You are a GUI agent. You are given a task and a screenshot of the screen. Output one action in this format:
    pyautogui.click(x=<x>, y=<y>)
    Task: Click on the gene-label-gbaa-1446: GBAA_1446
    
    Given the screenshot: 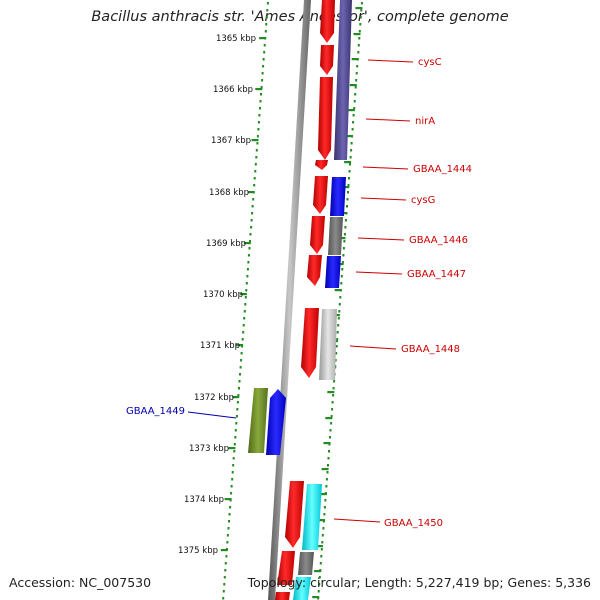 What is the action you would take?
    pyautogui.click(x=438, y=240)
    